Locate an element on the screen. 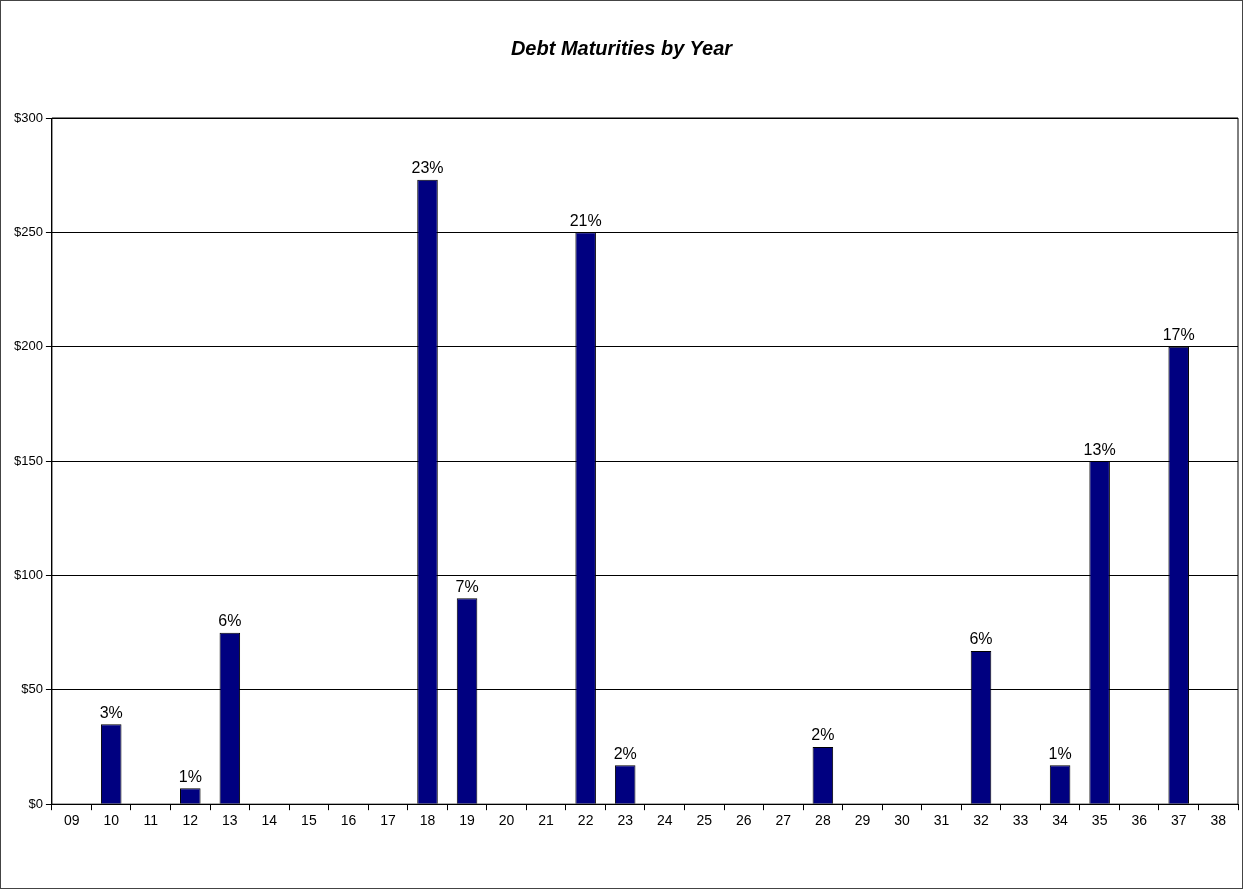  x-tick-label: 27 is located at coordinates (783, 820).